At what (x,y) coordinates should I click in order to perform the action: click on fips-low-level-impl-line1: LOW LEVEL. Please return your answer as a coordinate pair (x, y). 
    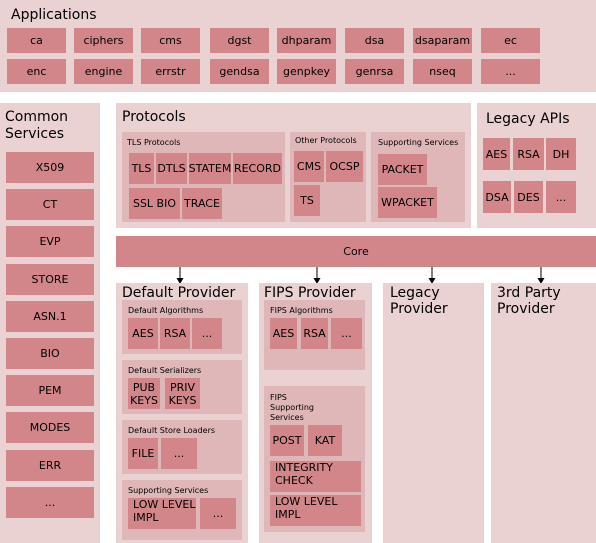
    Looking at the image, I should click on (306, 501).